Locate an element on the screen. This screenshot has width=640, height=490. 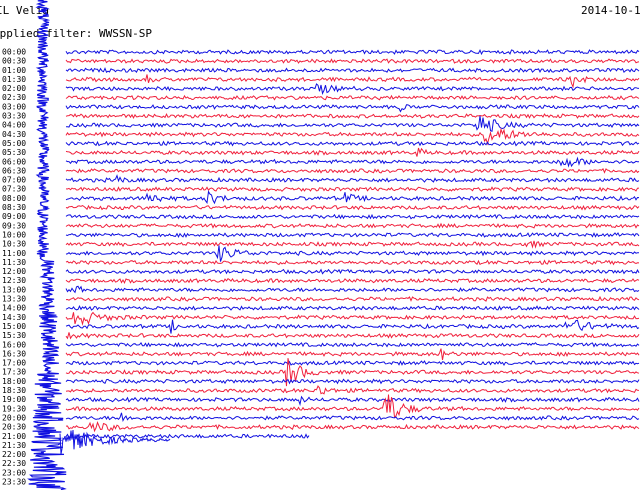
time-label: 00:30 is located at coordinates (14, 61).